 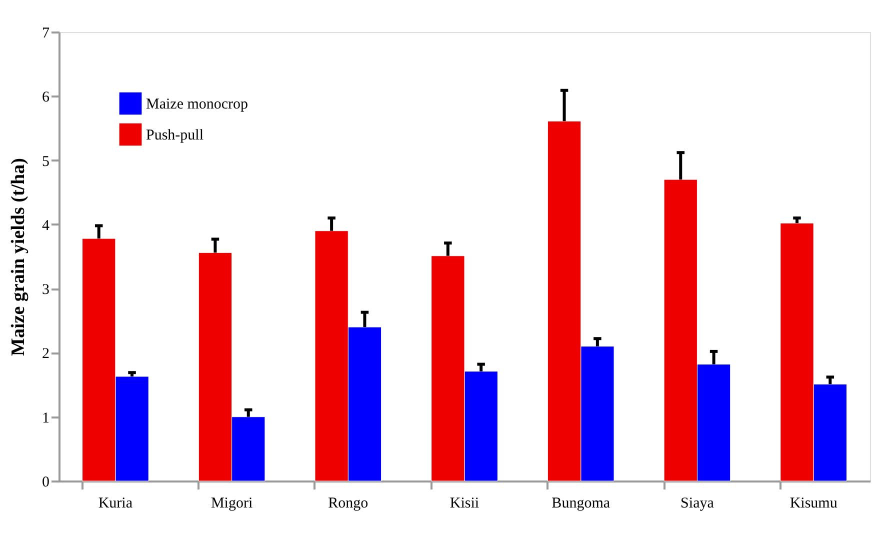 What do you see at coordinates (46, 290) in the screenshot?
I see `y-tick-label: 3` at bounding box center [46, 290].